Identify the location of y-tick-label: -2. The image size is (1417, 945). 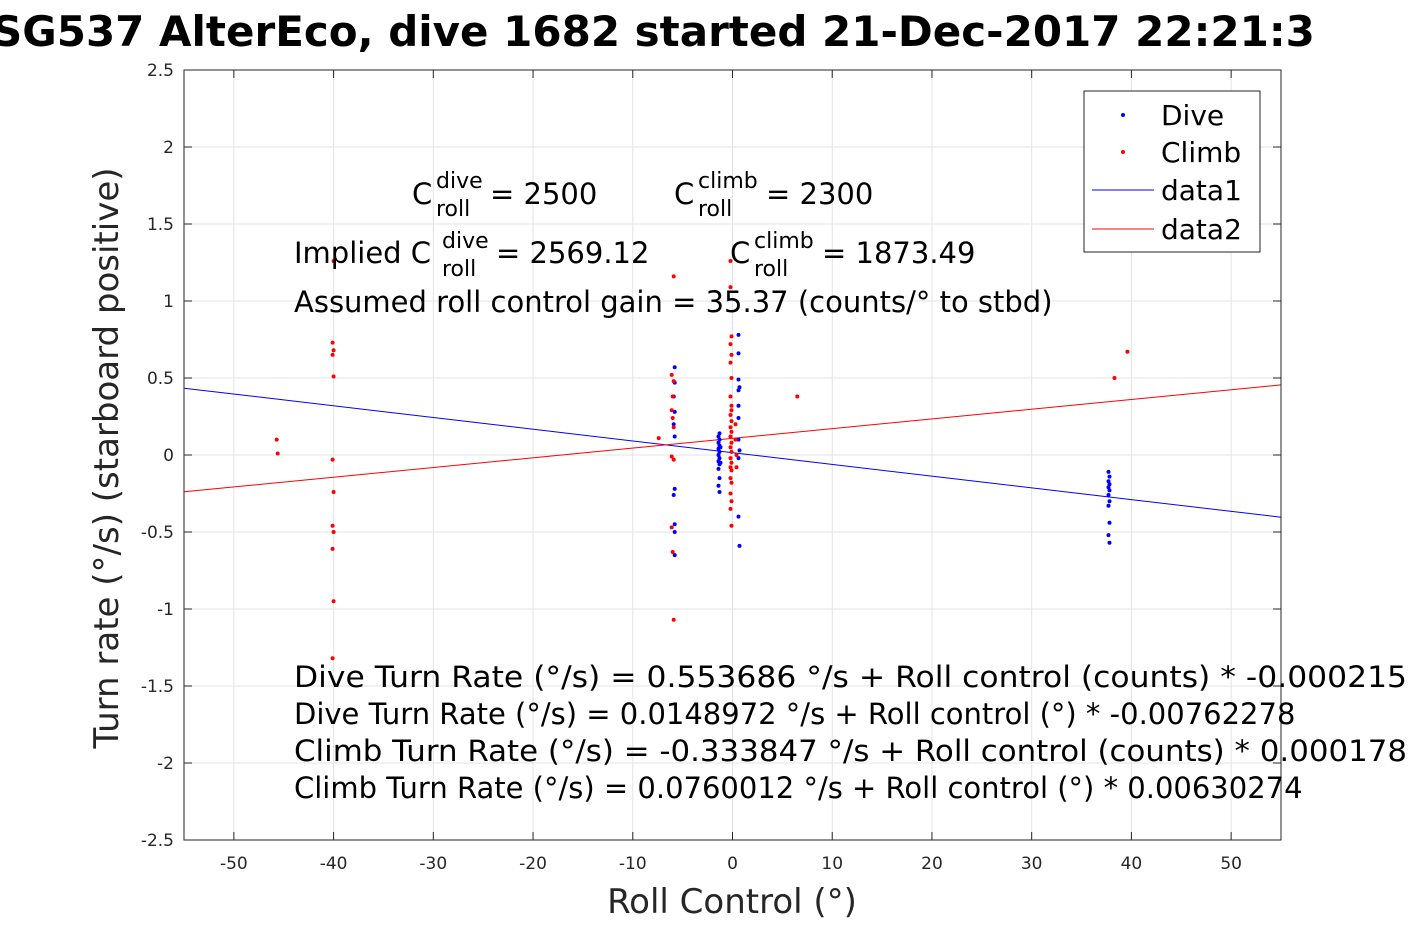
(165, 764).